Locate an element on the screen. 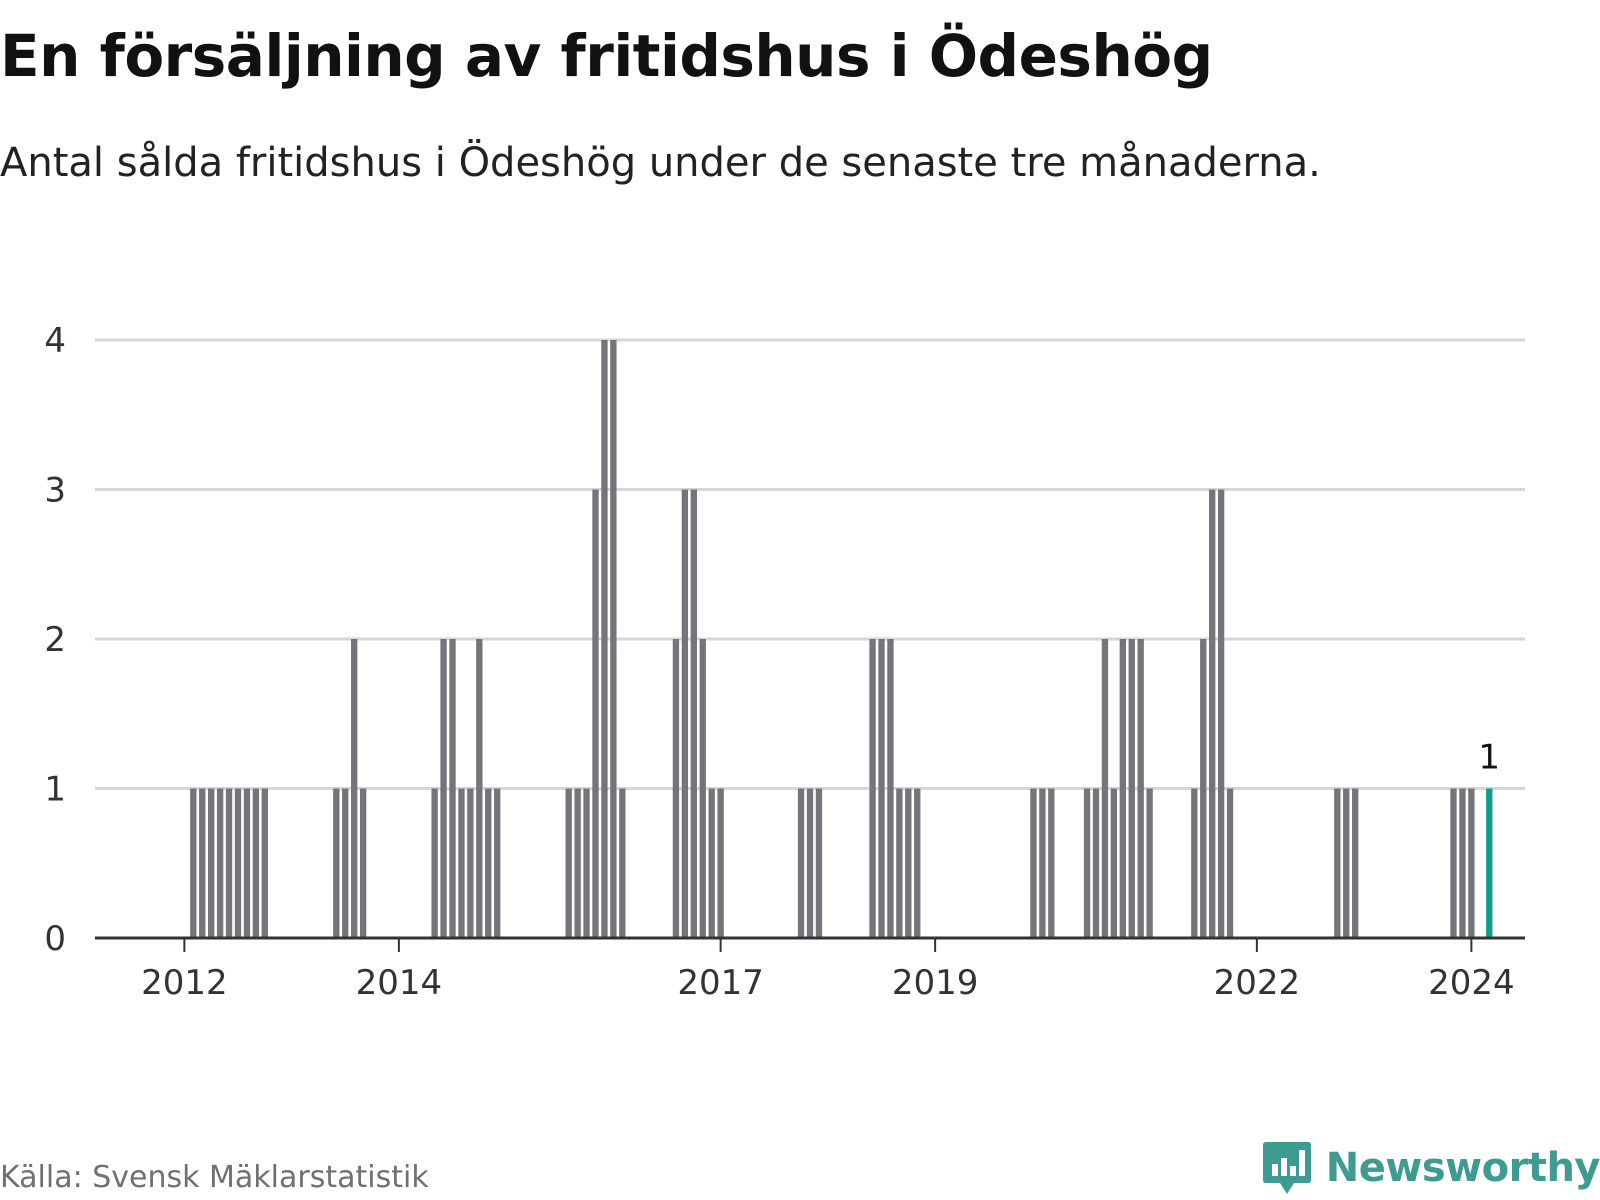 Image resolution: width=1600 pixels, height=1200 pixels. x-axis: 2012 2014 2017 2019 2022 2024 is located at coordinates (810, 969).